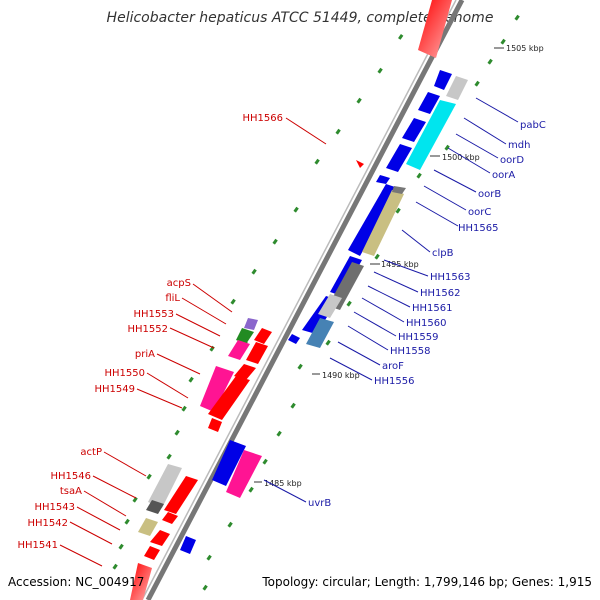  I want to click on gene-label: uvrB, so click(319, 503).